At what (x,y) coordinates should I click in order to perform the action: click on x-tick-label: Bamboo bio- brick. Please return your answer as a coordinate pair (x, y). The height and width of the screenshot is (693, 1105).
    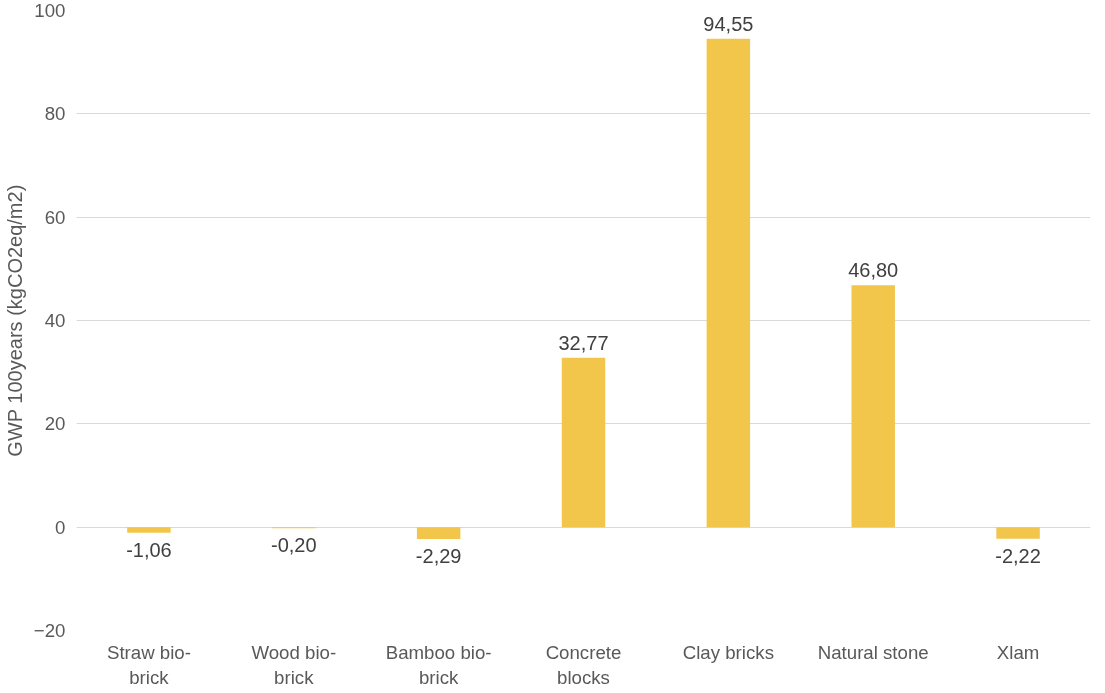
    Looking at the image, I should click on (438, 664).